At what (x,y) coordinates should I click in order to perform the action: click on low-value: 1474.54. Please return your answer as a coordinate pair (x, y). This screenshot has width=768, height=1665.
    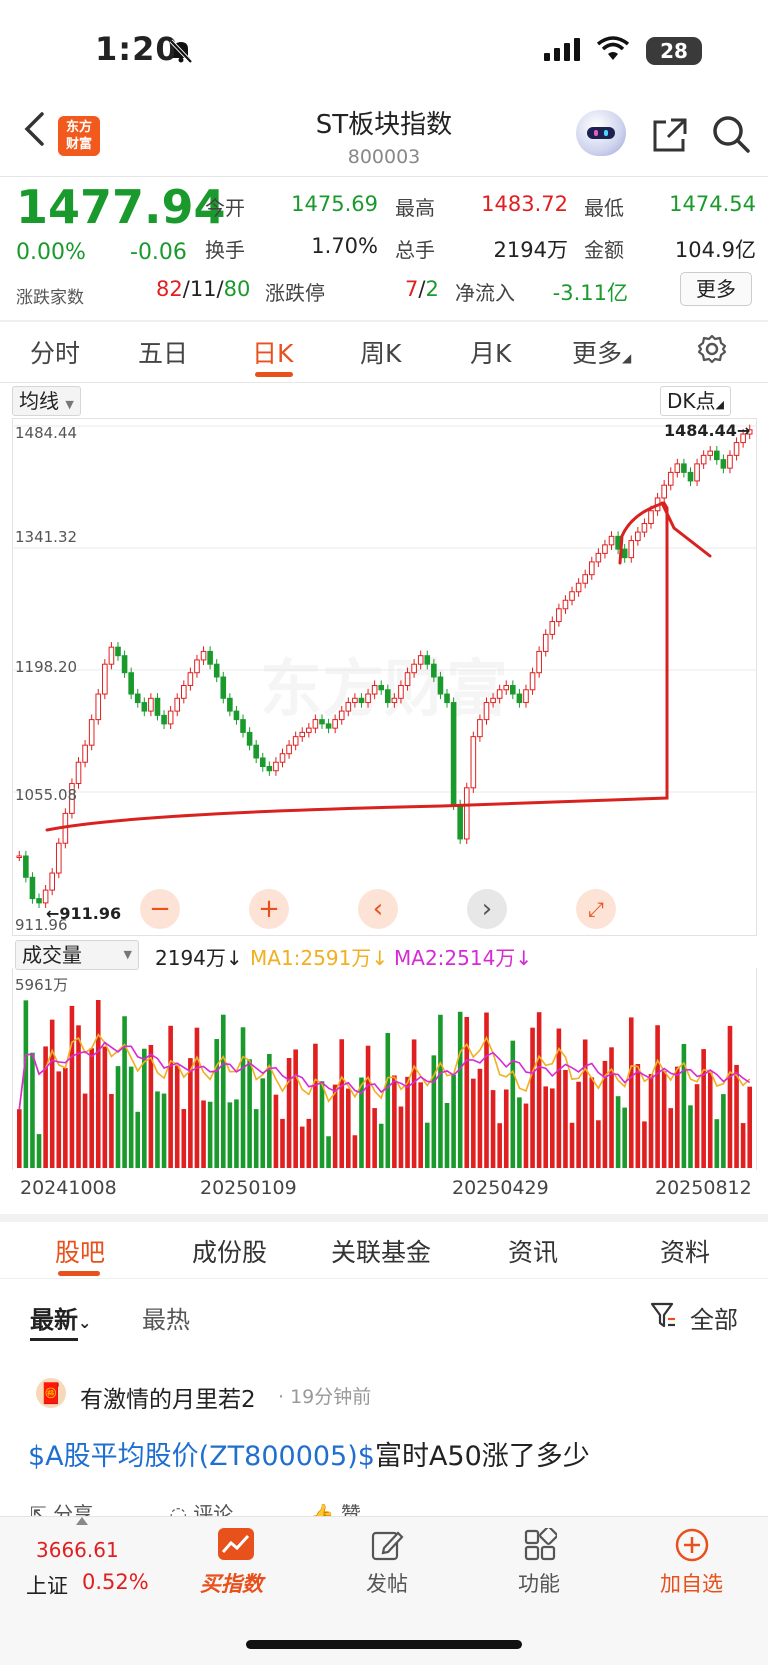
    Looking at the image, I should click on (712, 204).